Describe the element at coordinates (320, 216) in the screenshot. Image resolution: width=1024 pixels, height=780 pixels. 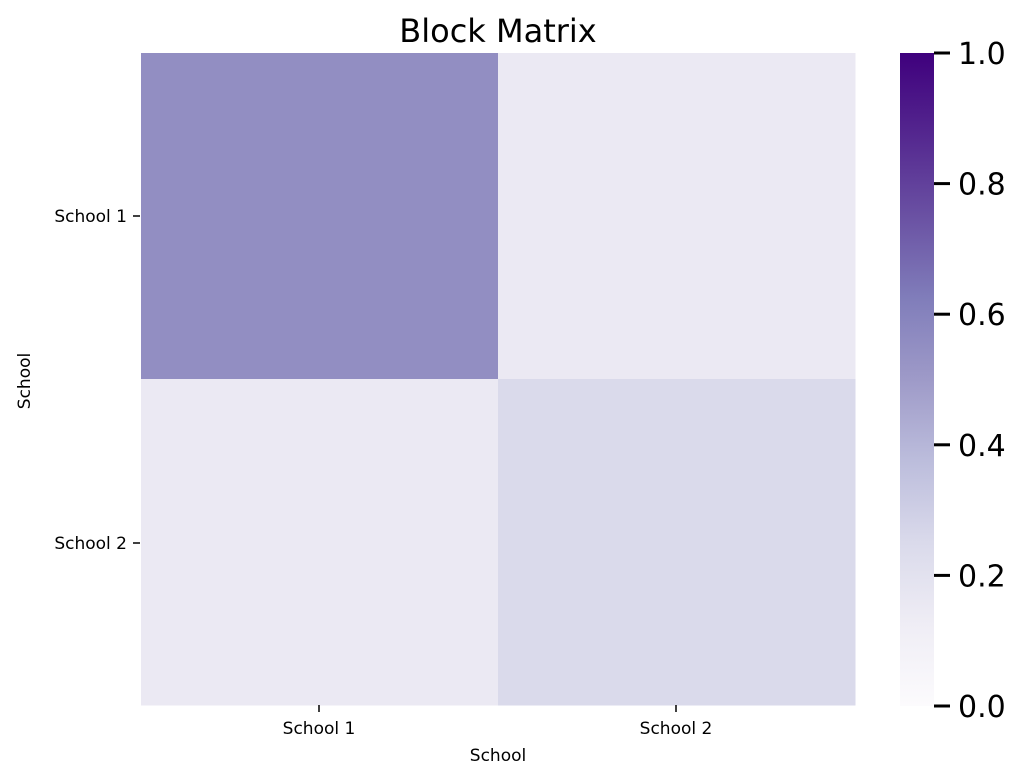
I see `heatmap-cell-r1-c1` at that location.